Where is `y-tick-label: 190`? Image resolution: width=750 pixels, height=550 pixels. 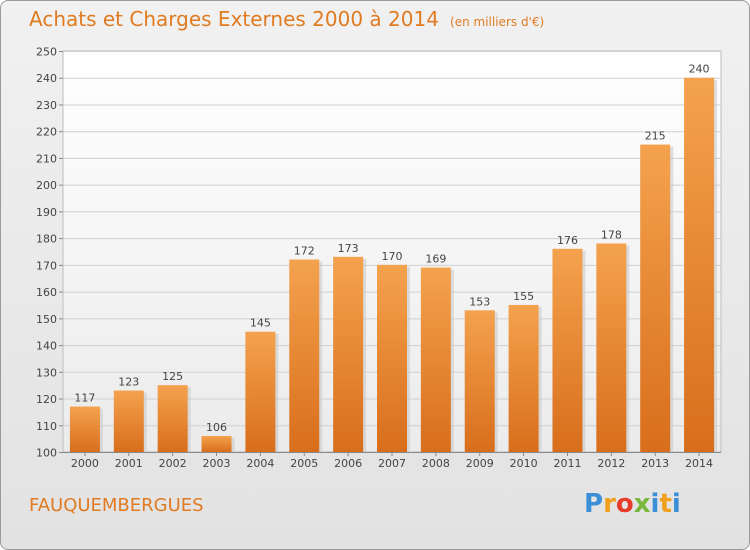
y-tick-label: 190 is located at coordinates (46, 212).